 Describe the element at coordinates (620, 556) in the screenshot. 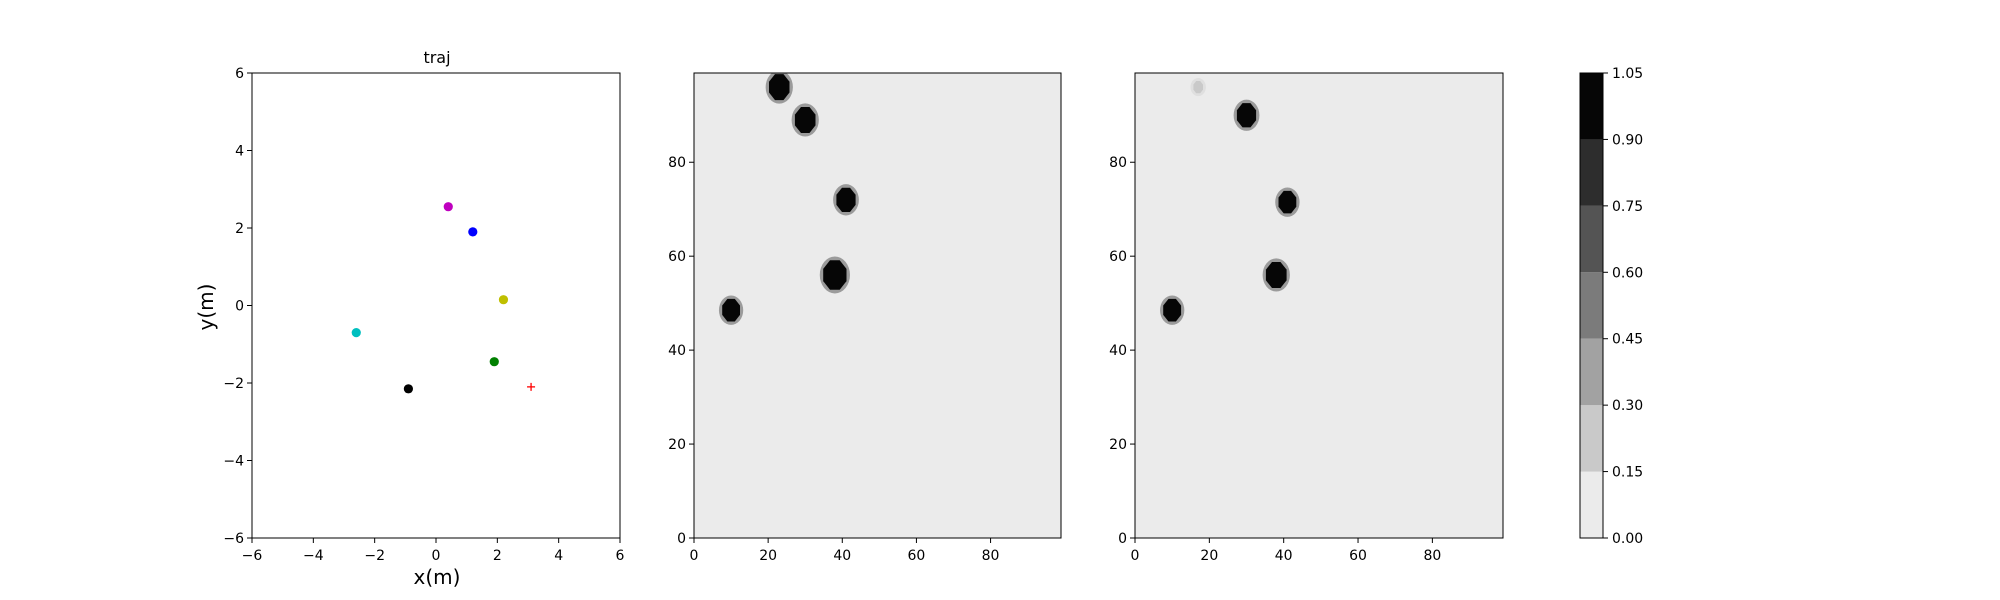

I see `x-tick-label: 6` at that location.